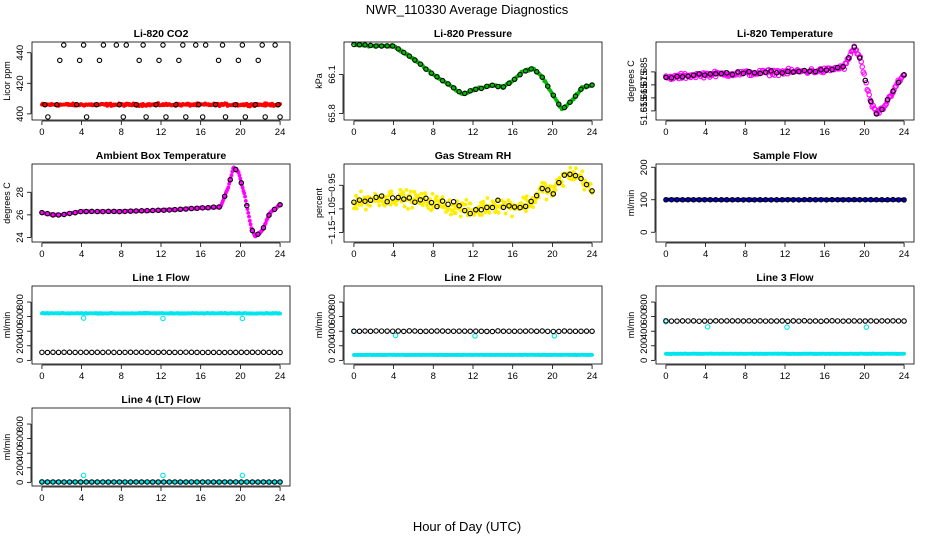  I want to click on panel-ambient-box-temperature-y-axis: 24 26 28, so click(23, 215).